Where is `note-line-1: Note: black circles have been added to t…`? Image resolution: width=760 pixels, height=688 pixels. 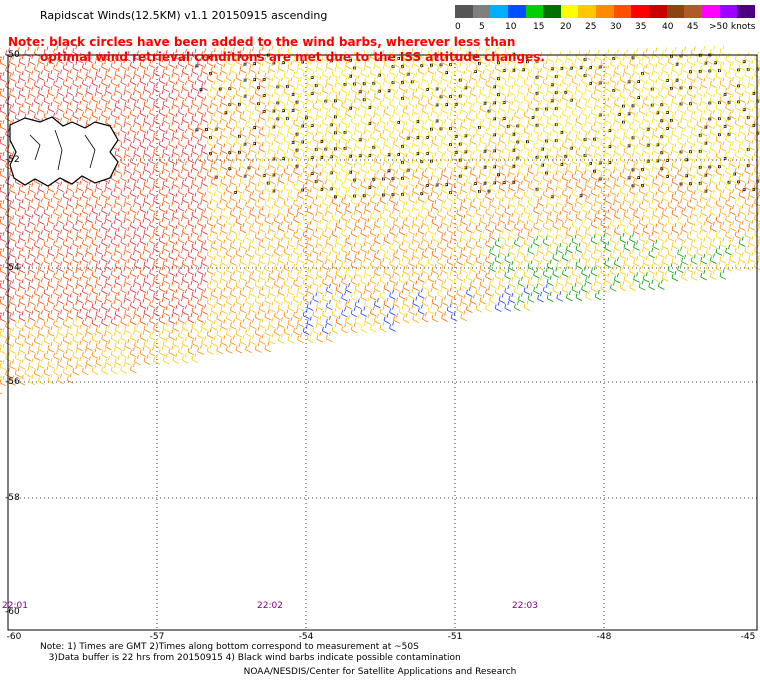
note-line-1: Note: black circles have been added to t… is located at coordinates (262, 42).